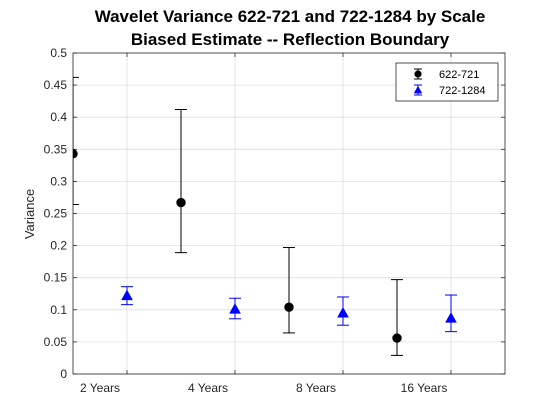  What do you see at coordinates (29, 214) in the screenshot?
I see `y-axis-label: Variance` at bounding box center [29, 214].